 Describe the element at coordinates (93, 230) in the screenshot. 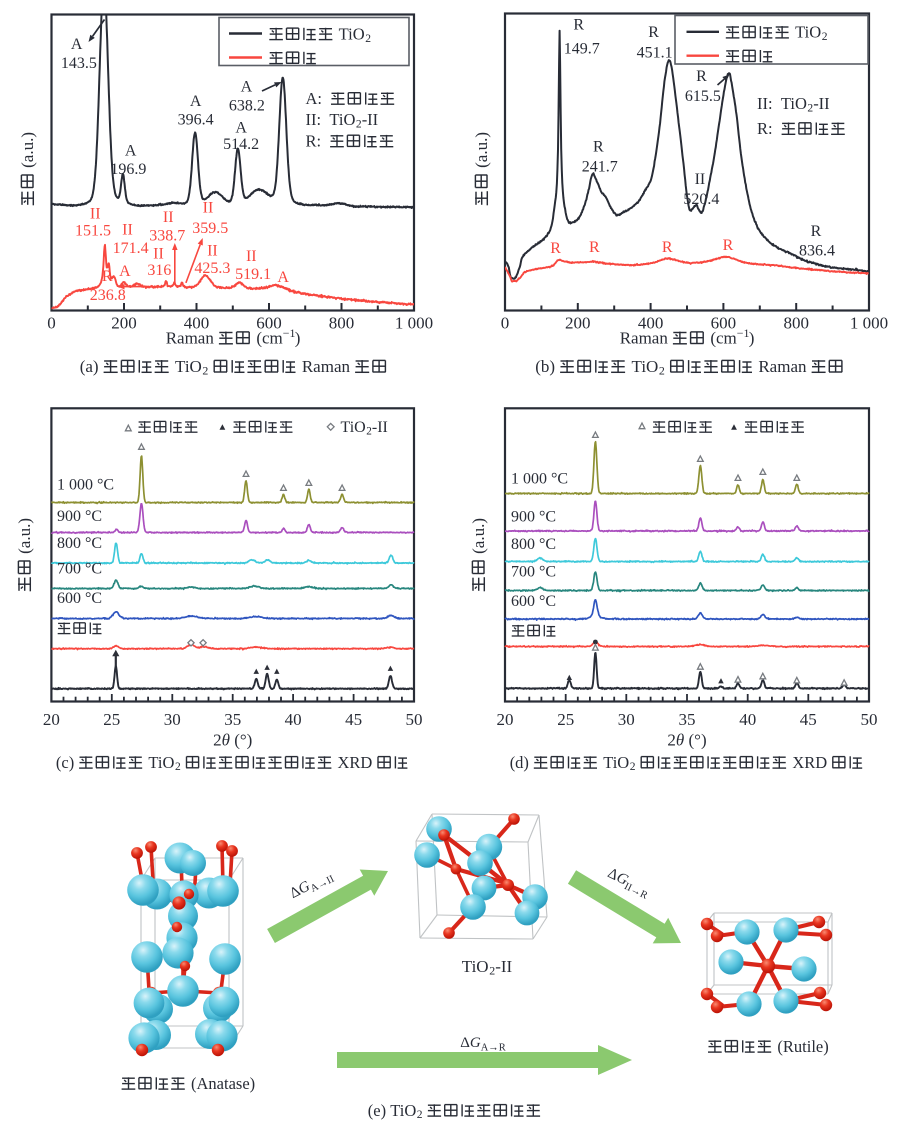

I see `svg-text: 151.5` at that location.